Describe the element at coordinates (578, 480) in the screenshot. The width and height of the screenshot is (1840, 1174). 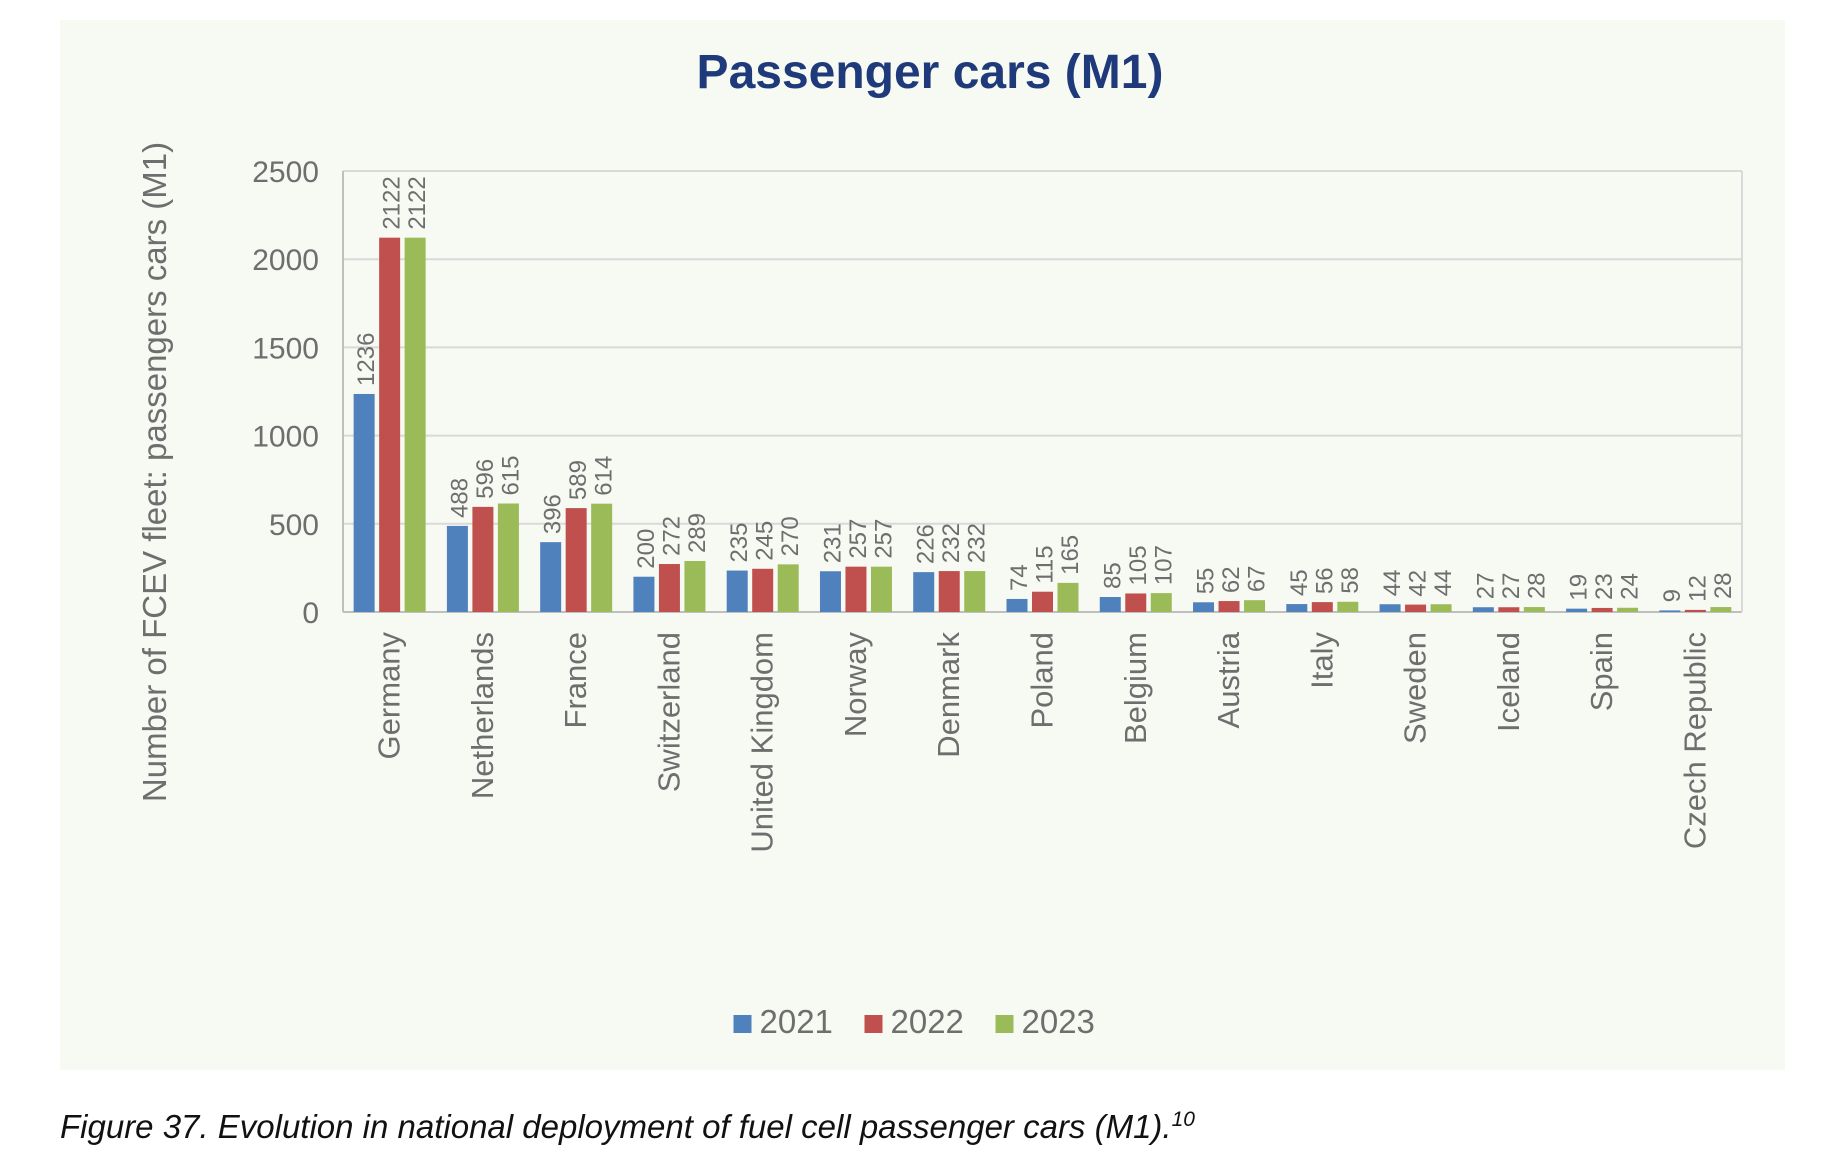
I see `data-label: 589` at that location.